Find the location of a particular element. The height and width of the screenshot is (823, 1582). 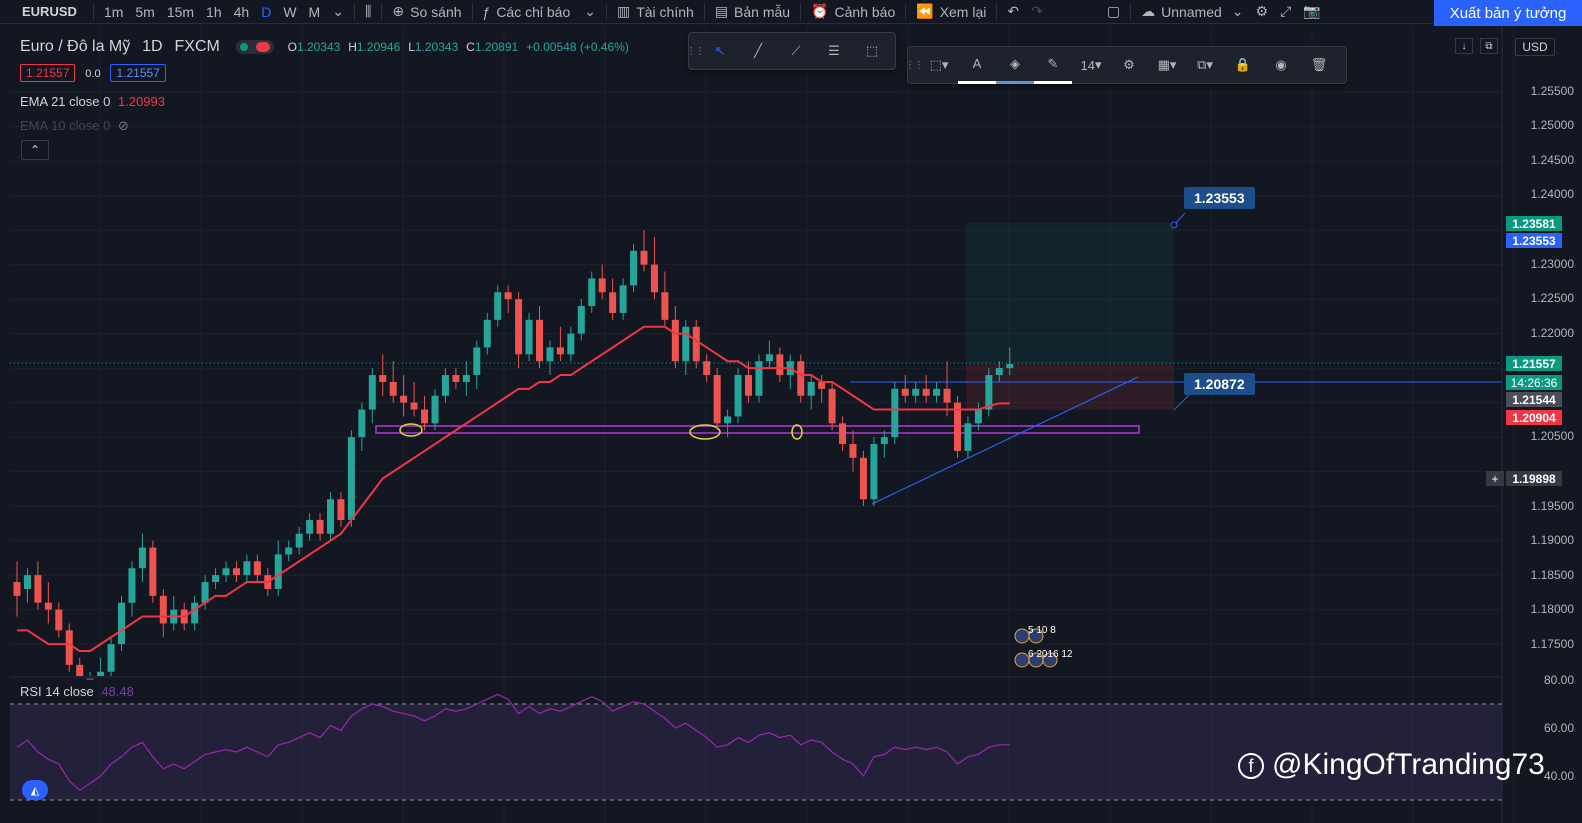

entry-price-callout: 1.20872 is located at coordinates (1219, 384).